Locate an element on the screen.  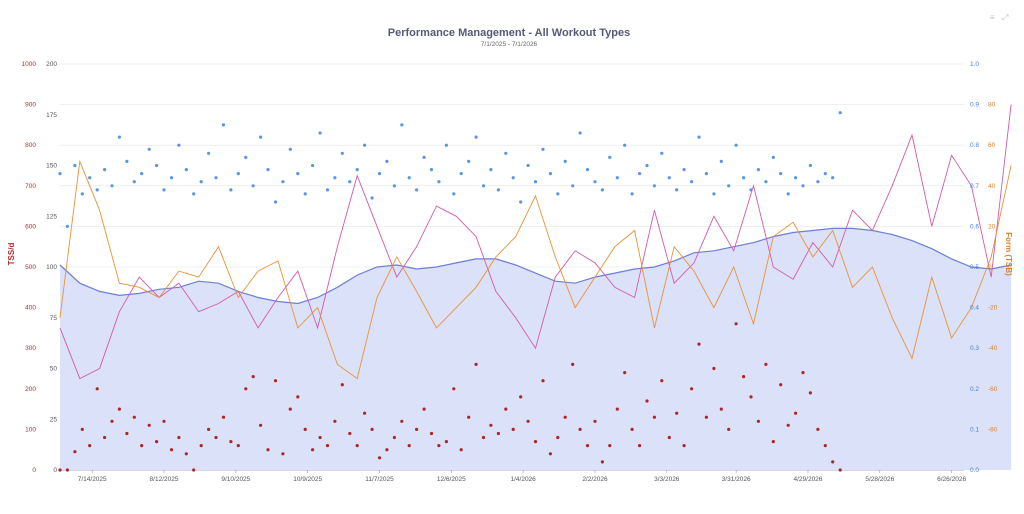
if-tick-label: 0.8 is located at coordinates (974, 145).